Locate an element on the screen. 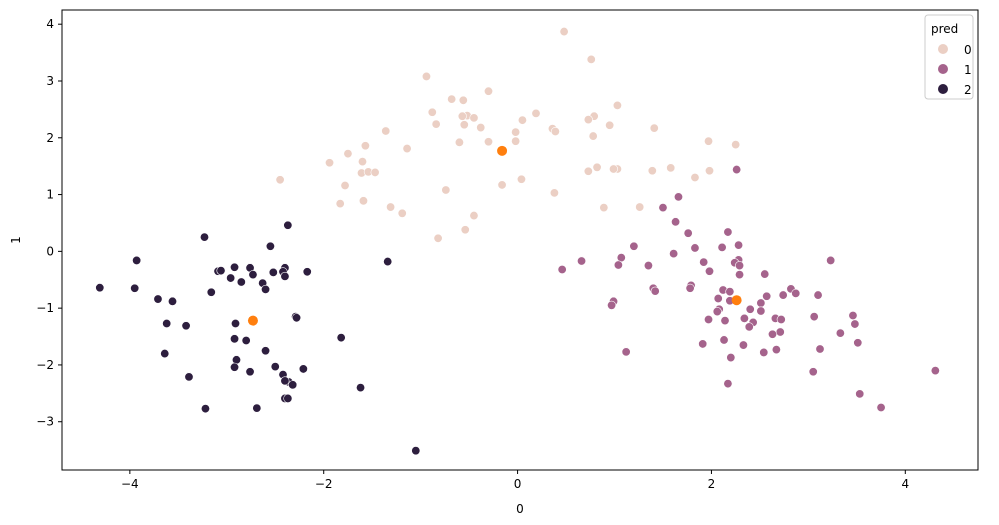 The image size is (999, 525). legend-title: pred is located at coordinates (944, 29).